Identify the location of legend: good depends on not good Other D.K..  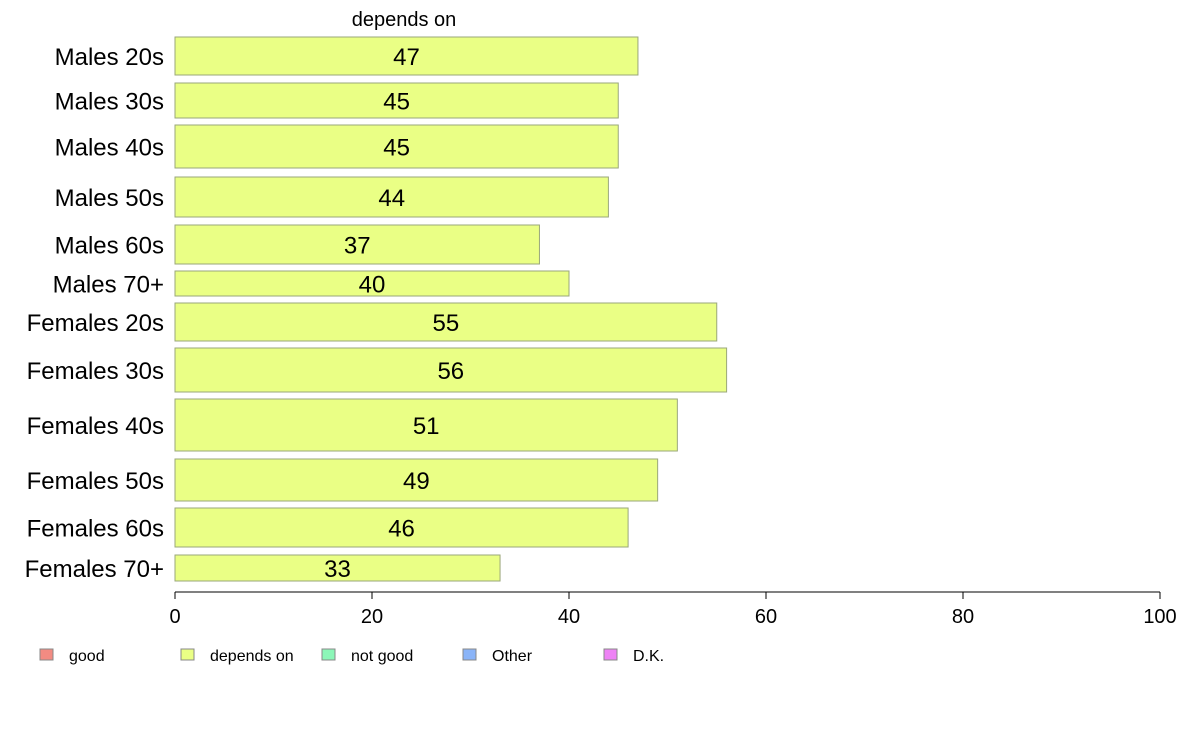
(351, 656).